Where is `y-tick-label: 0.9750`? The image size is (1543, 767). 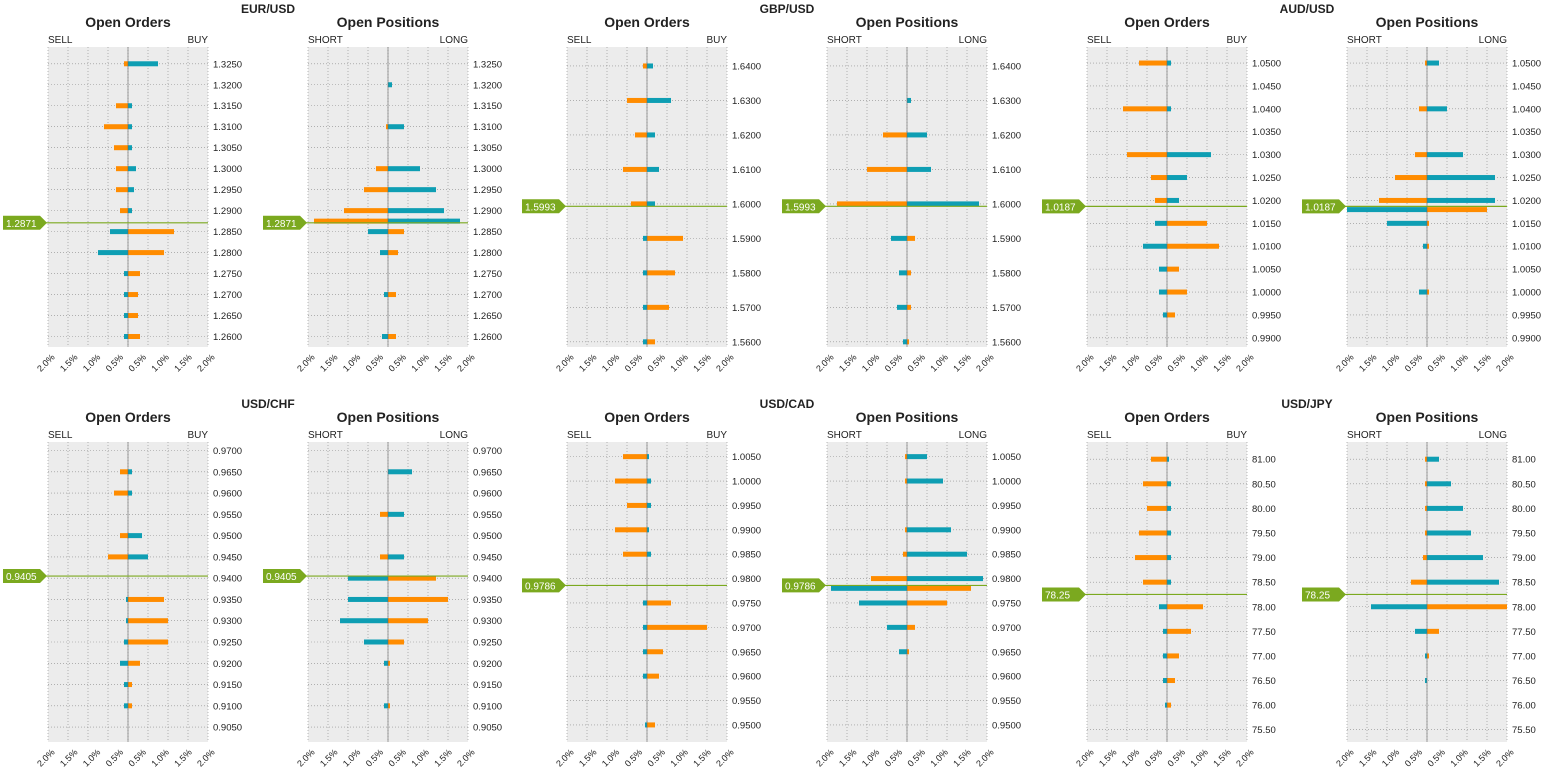
y-tick-label: 0.9750 is located at coordinates (1006, 603).